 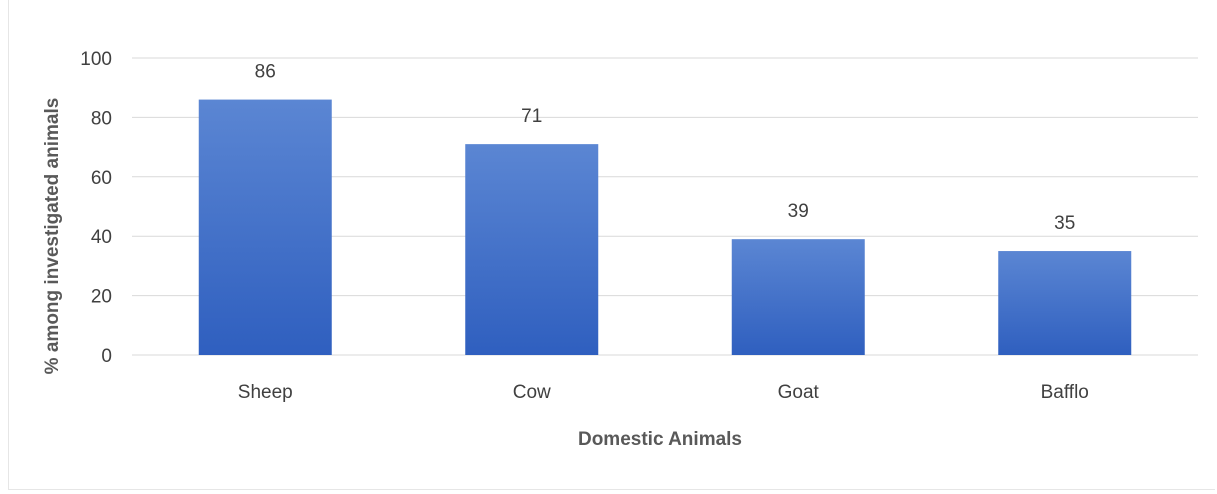 I want to click on bar-sheep, so click(x=265, y=227).